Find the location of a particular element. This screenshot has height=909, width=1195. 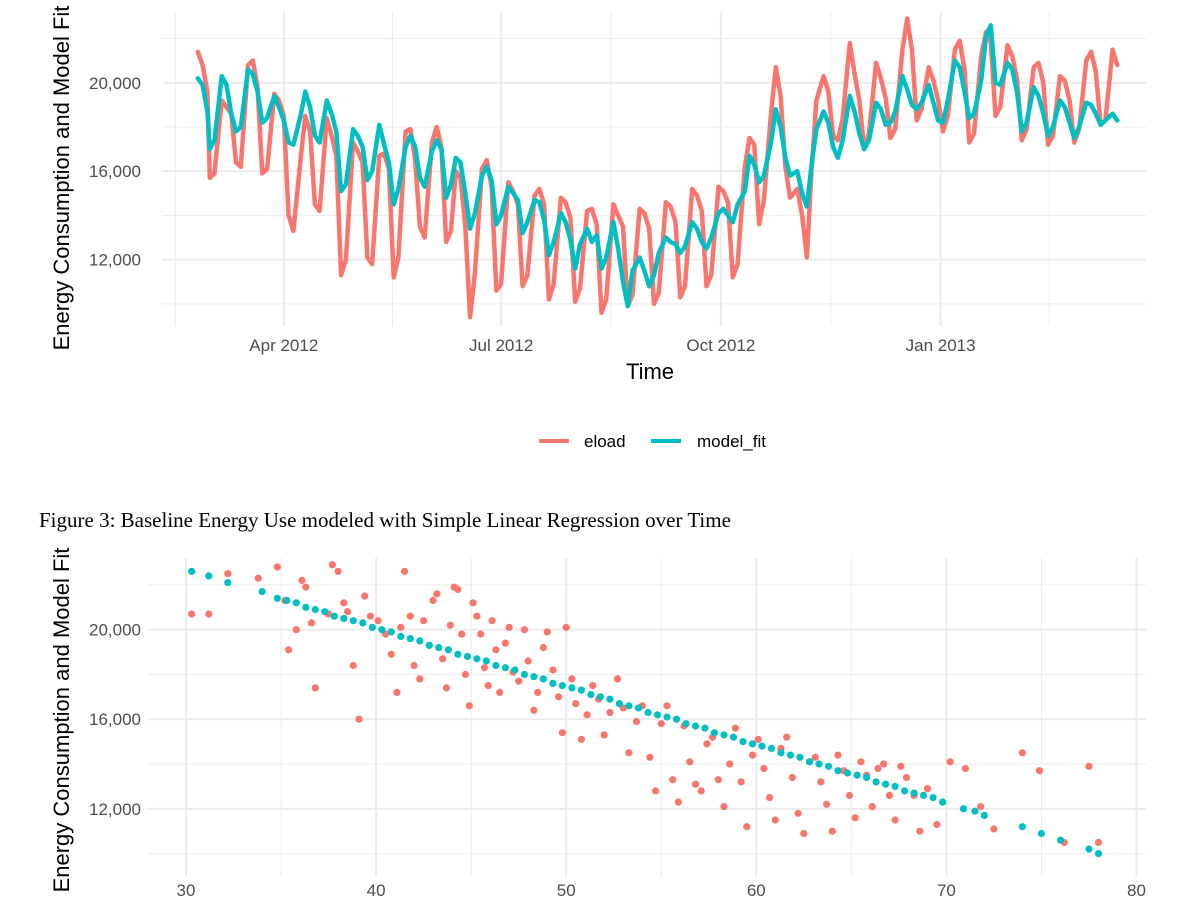

legend: eload model_fit is located at coordinates (652, 441).